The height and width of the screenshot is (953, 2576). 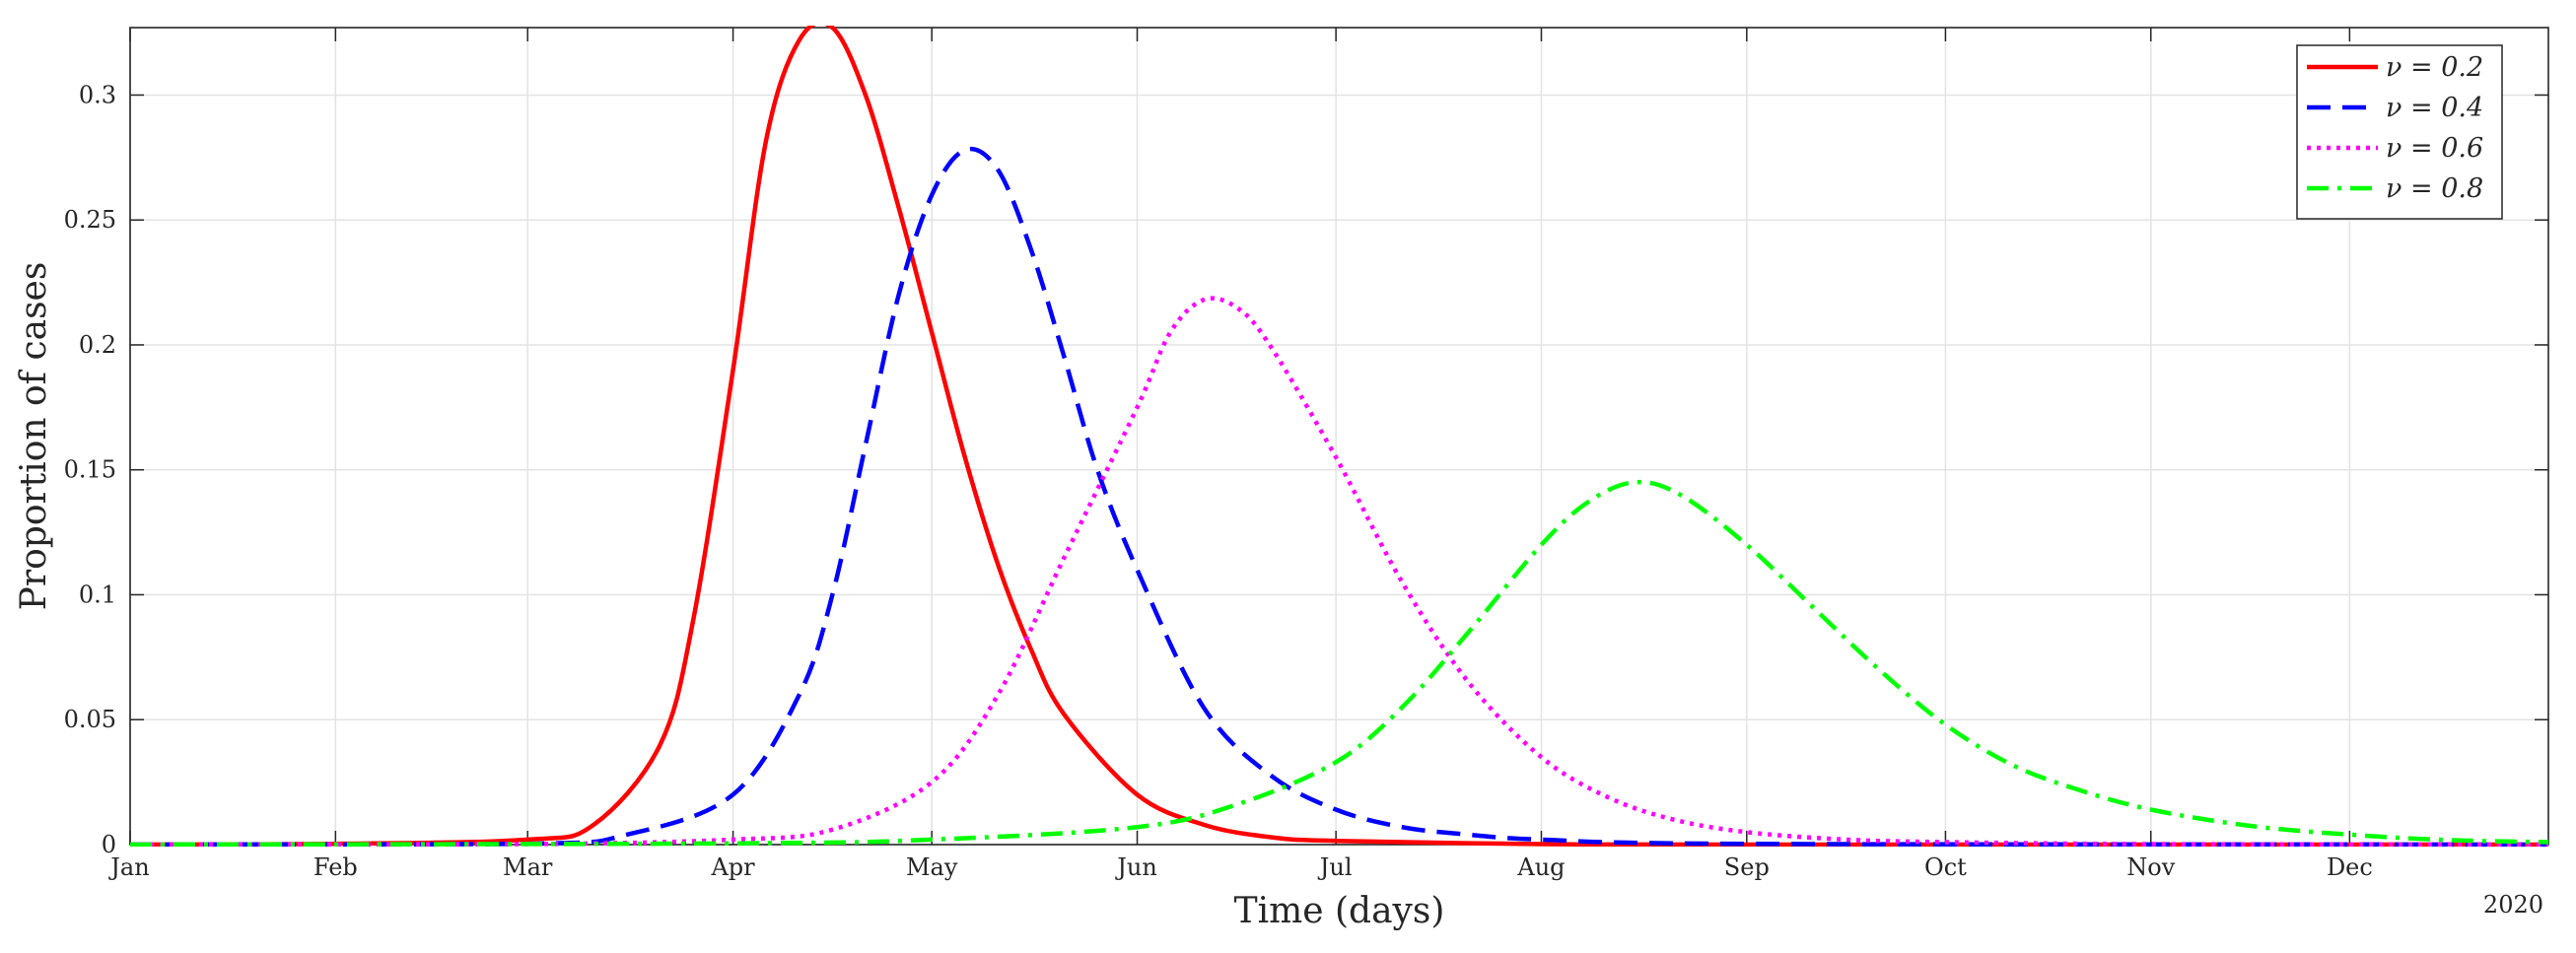 What do you see at coordinates (732, 867) in the screenshot?
I see `x-tick-label: Apr` at bounding box center [732, 867].